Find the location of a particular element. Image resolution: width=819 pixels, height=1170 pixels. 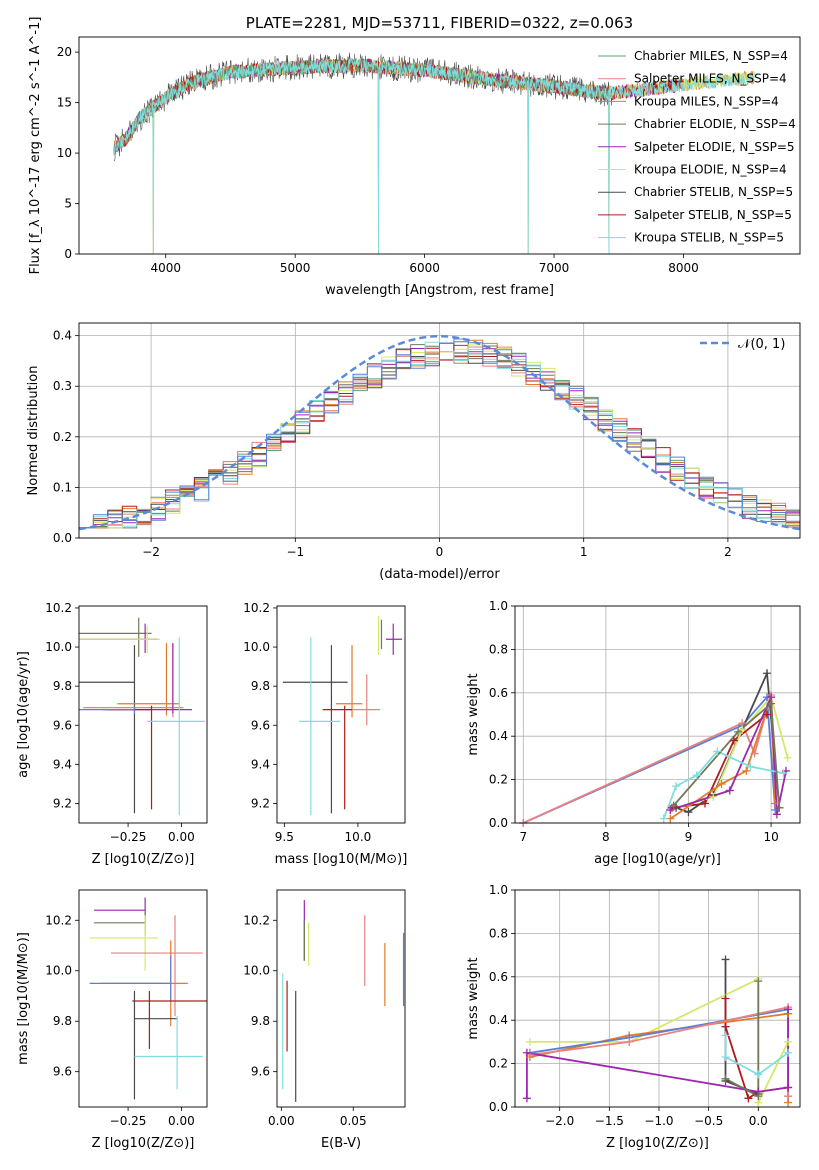

y-tick-label: 5 is located at coordinates (68, 204).